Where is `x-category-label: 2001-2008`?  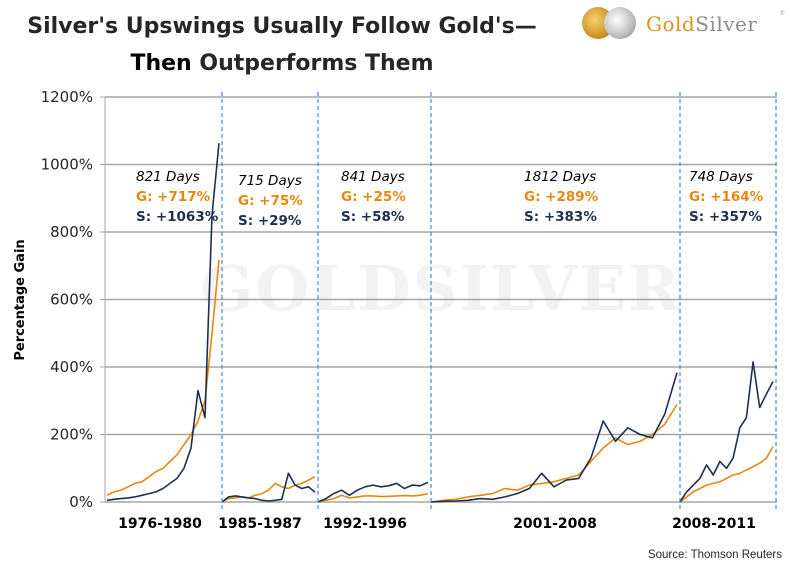 x-category-label: 2001-2008 is located at coordinates (555, 524).